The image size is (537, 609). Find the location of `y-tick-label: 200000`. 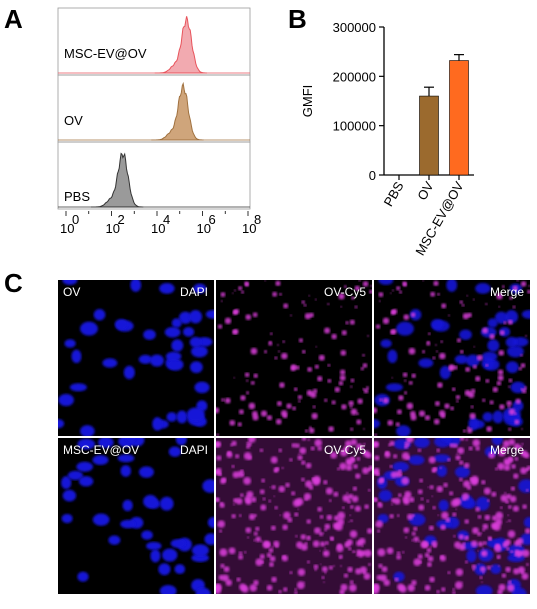

y-tick-label: 200000 is located at coordinates (354, 76).